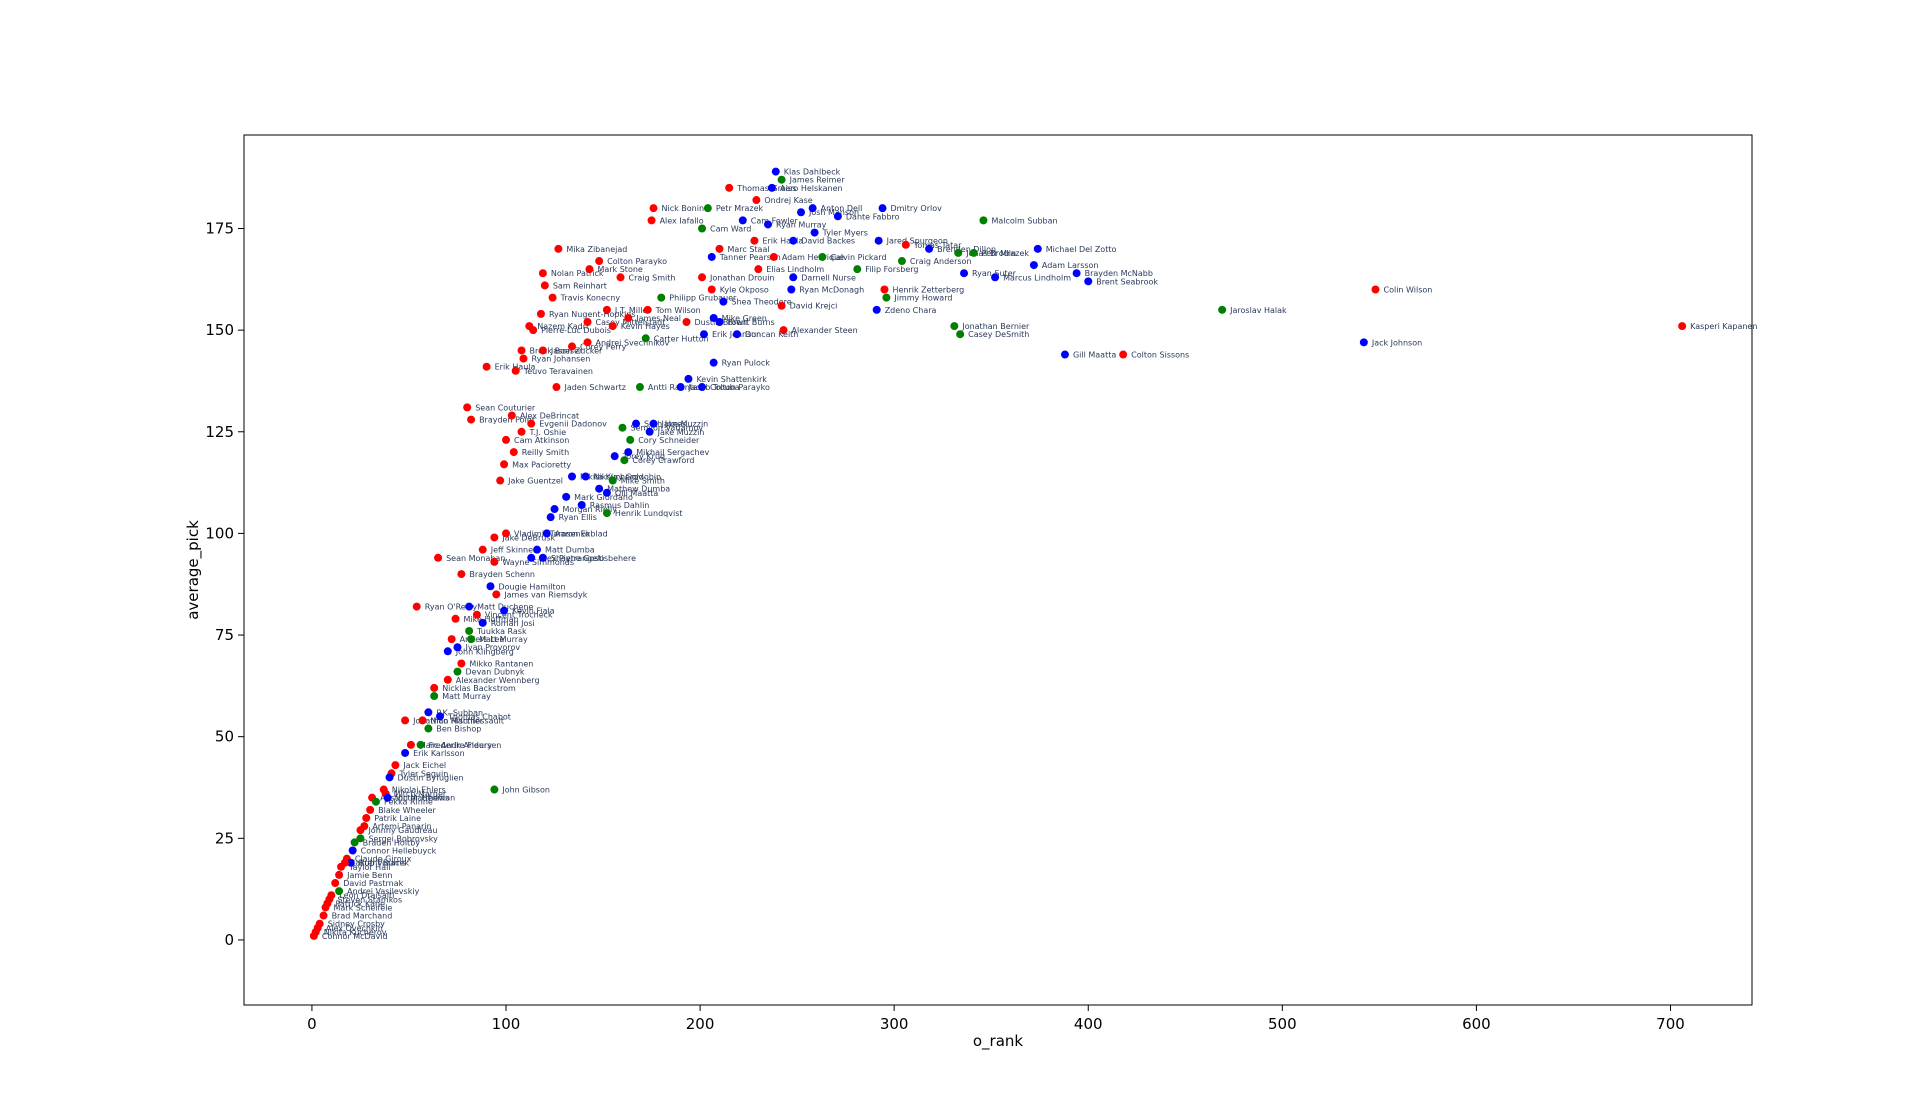 The width and height of the screenshot is (1920, 1118). What do you see at coordinates (525, 790) in the screenshot?
I see `point-label: John Gibson` at bounding box center [525, 790].